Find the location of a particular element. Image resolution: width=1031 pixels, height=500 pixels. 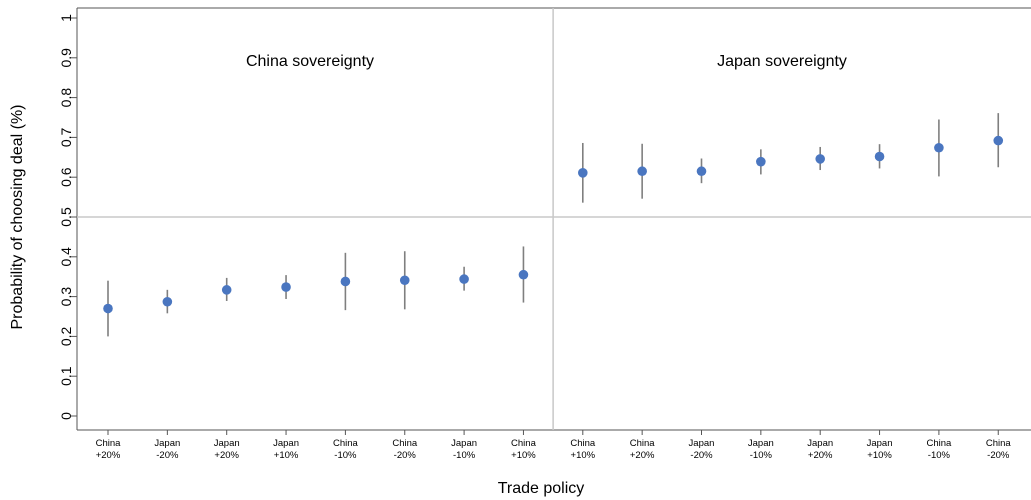

y-tick-label: 0.6 is located at coordinates (66, 177).